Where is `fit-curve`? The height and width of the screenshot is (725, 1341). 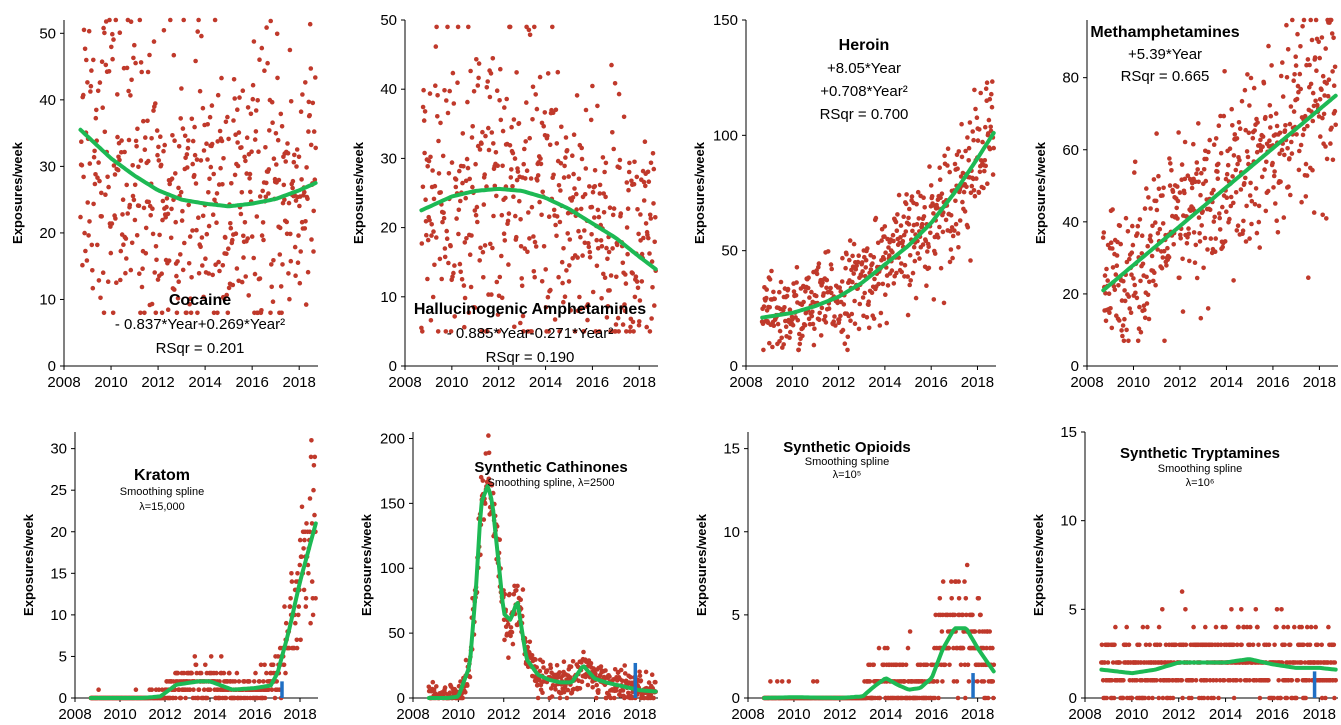 fit-curve is located at coordinates (879, 663).